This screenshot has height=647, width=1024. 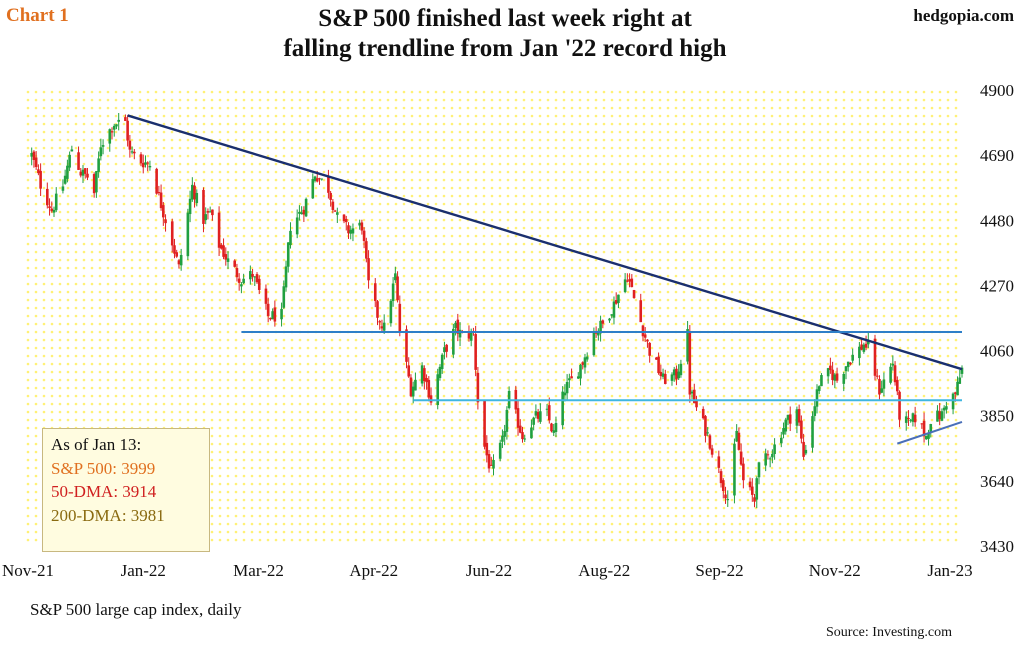 What do you see at coordinates (997, 351) in the screenshot?
I see `y-tick-label: 4060` at bounding box center [997, 351].